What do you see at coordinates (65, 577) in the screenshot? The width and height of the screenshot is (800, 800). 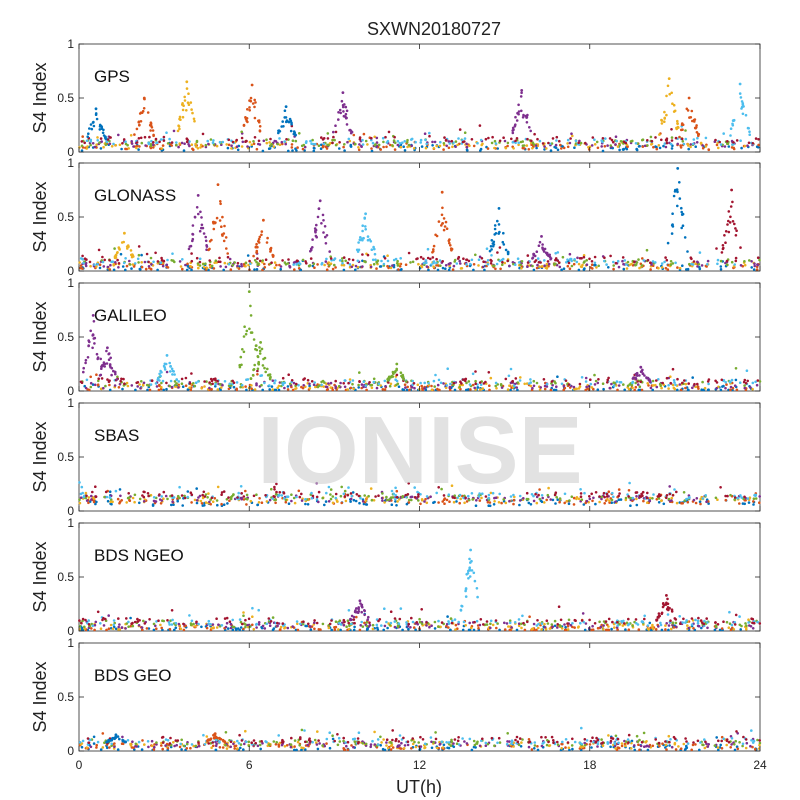 I see `y-tick-label: 0.5` at bounding box center [65, 577].